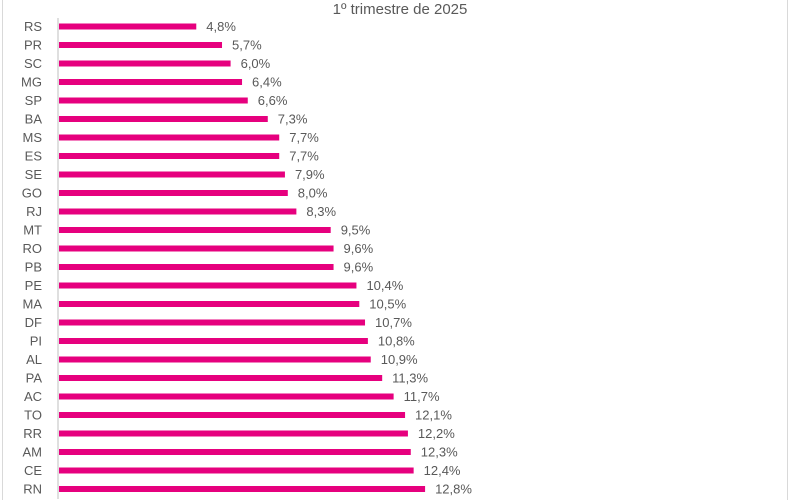 This screenshot has height=500, width=800. Describe the element at coordinates (310, 174) in the screenshot. I see `data-label: 7,9%` at that location.